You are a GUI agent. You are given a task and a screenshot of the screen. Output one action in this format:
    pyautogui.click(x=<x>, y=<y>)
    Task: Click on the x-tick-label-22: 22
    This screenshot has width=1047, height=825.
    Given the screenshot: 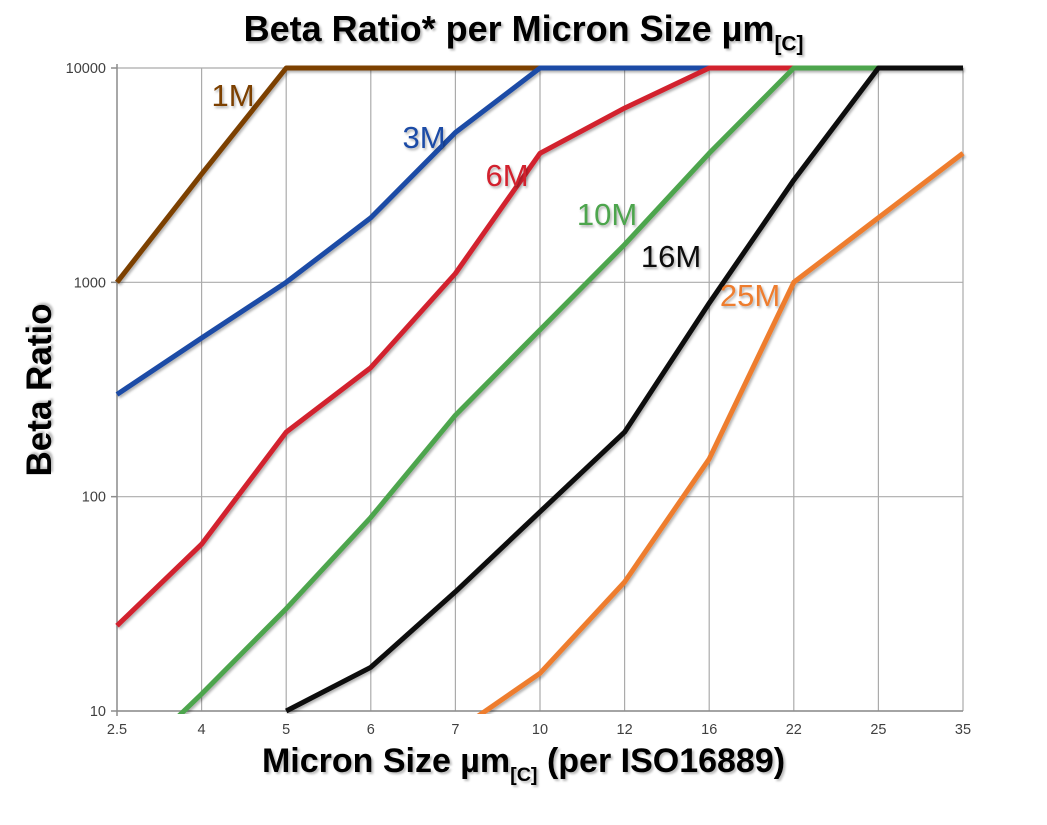 What is the action you would take?
    pyautogui.click(x=794, y=730)
    